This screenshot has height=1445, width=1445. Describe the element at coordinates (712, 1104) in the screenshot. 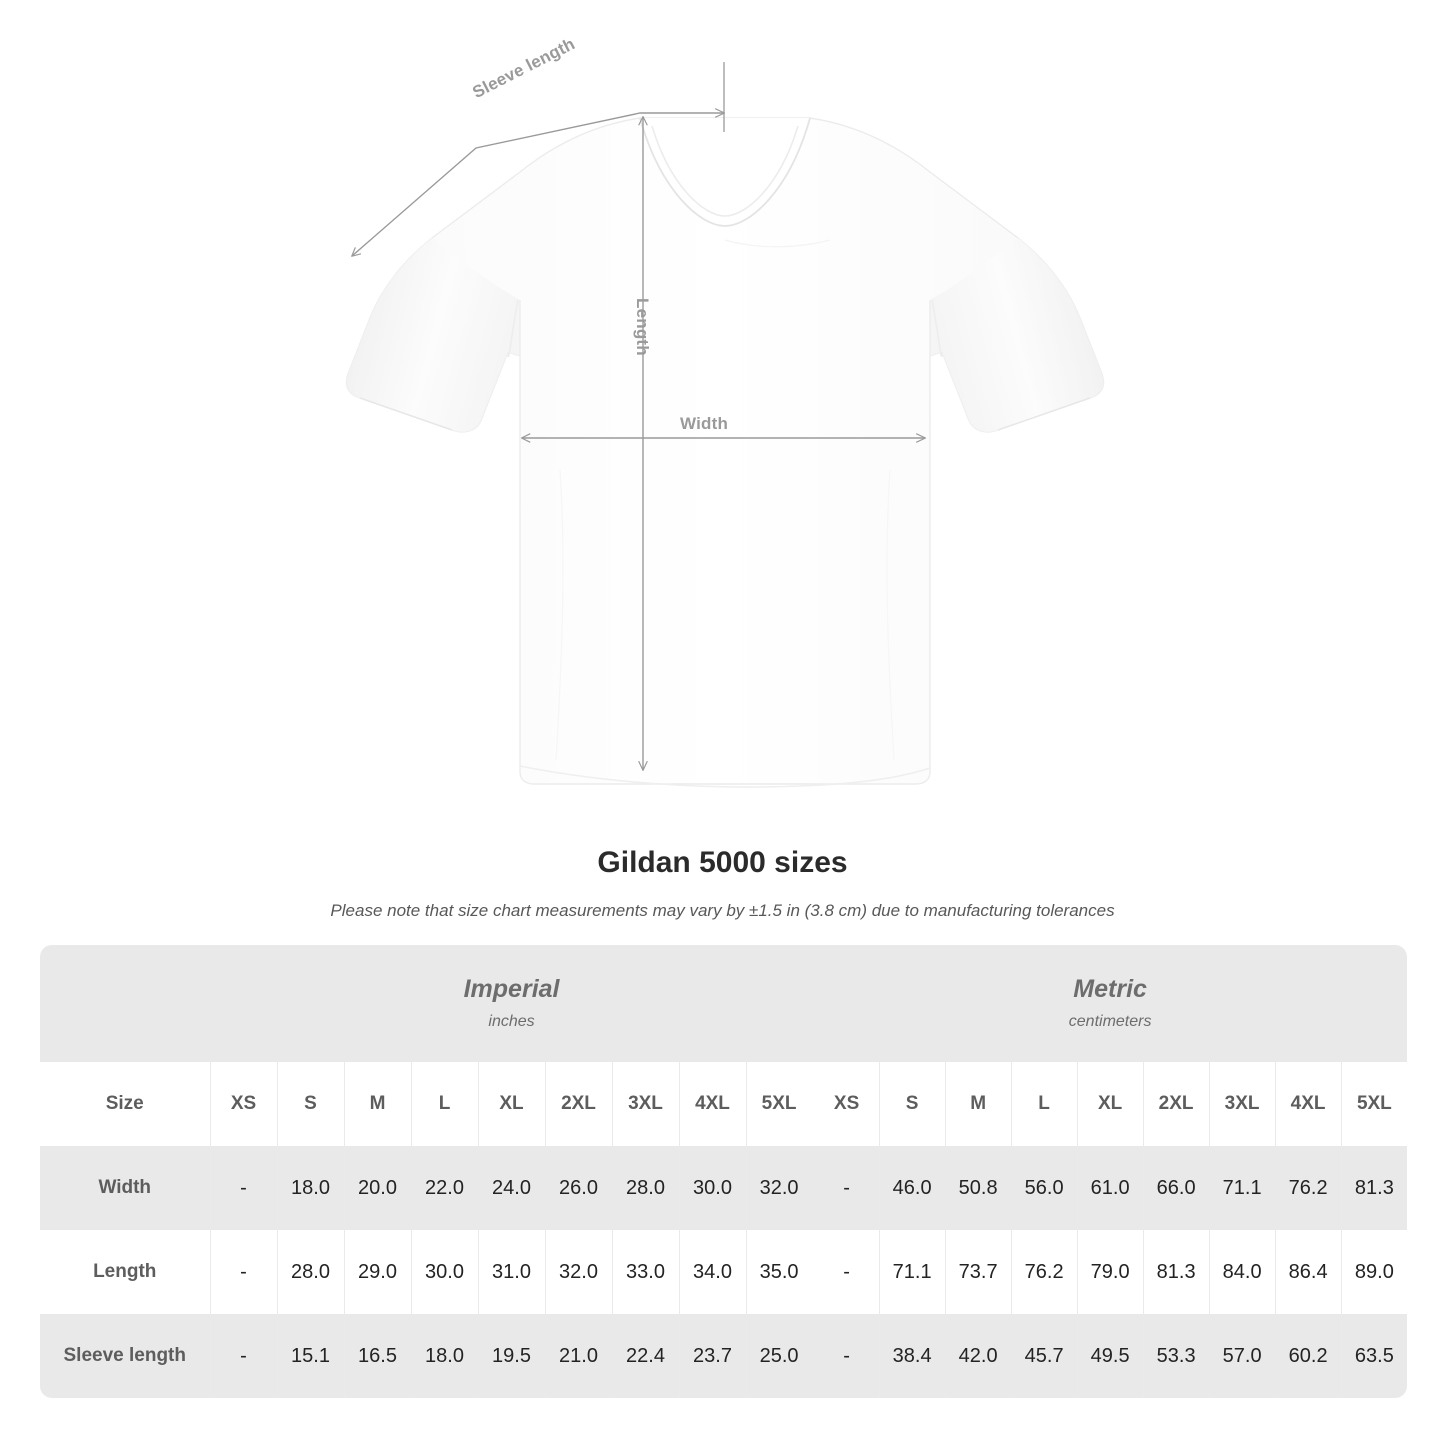

I see `size-header-imp-4xl: 4XL` at that location.